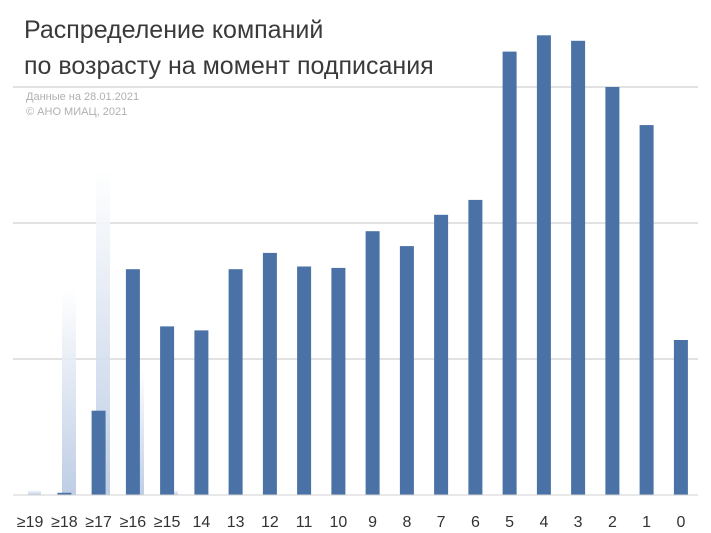 The image size is (711, 533). What do you see at coordinates (372, 522) in the screenshot?
I see `x-tick-label: 9` at bounding box center [372, 522].